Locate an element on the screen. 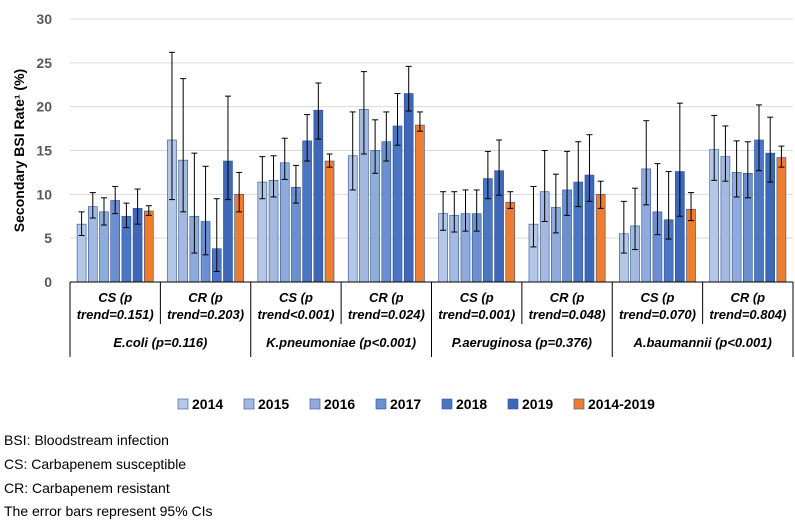  legend-label: 2014-2019 is located at coordinates (621, 404).